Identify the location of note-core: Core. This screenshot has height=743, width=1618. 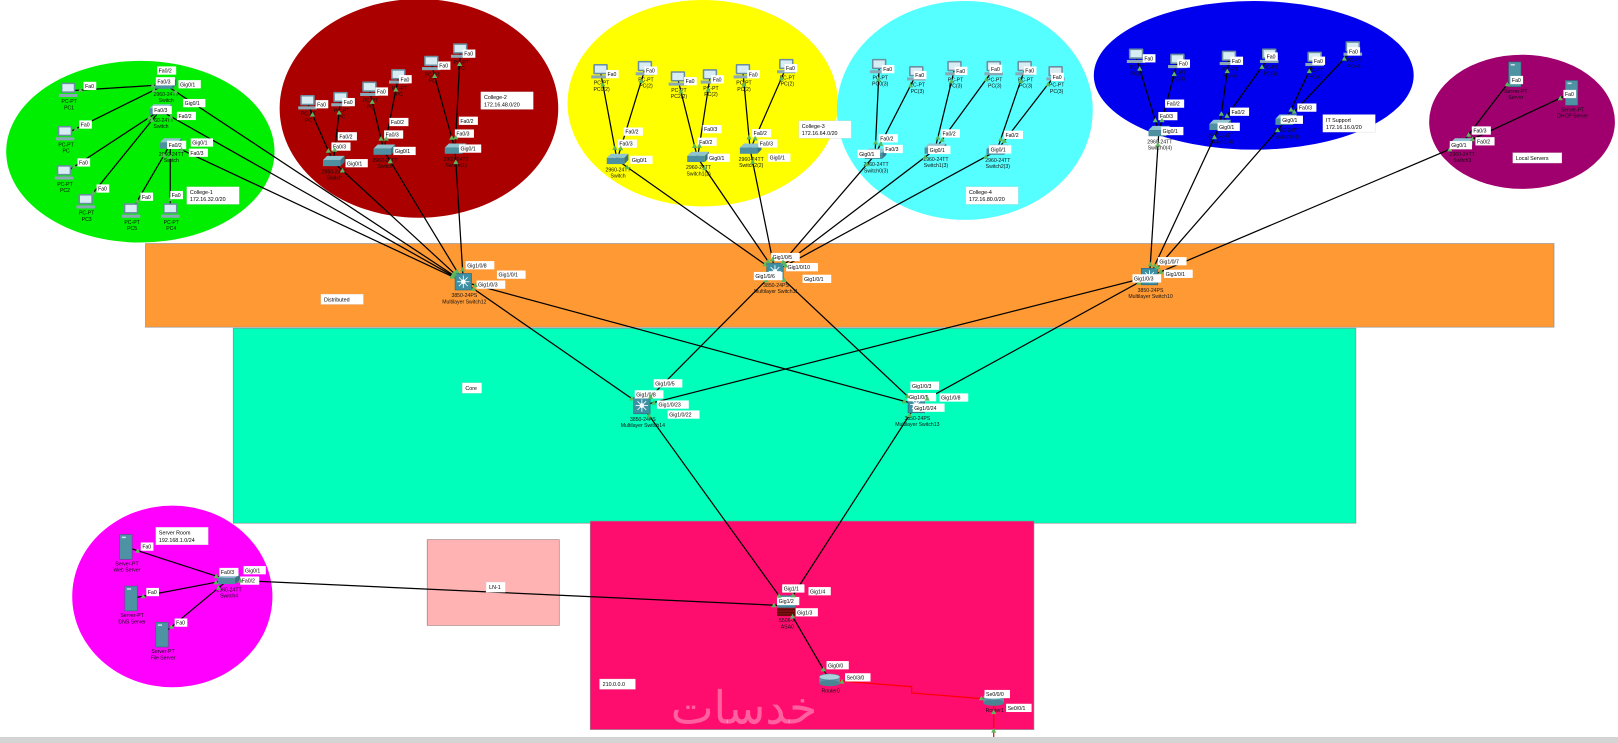
(472, 388).